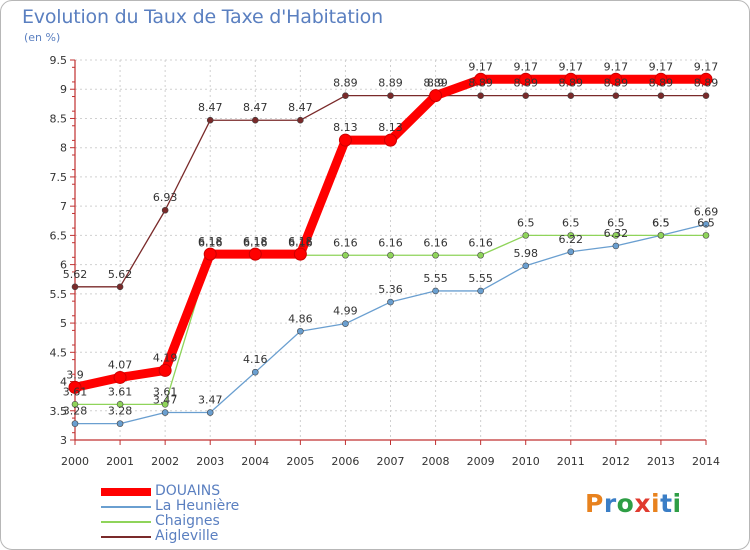  What do you see at coordinates (42, 37) in the screenshot?
I see `chart-subtitle: (en %)` at bounding box center [42, 37].